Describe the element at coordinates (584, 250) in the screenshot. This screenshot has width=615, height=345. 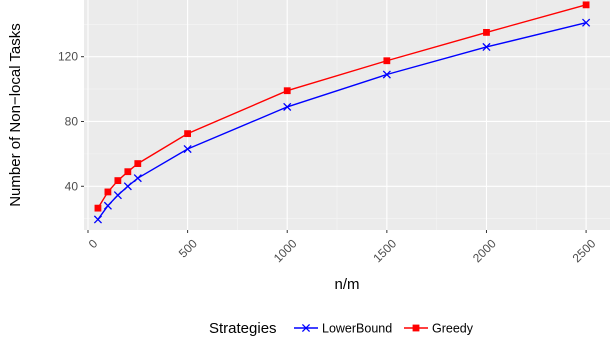
I see `x-tick-label: 2500` at that location.